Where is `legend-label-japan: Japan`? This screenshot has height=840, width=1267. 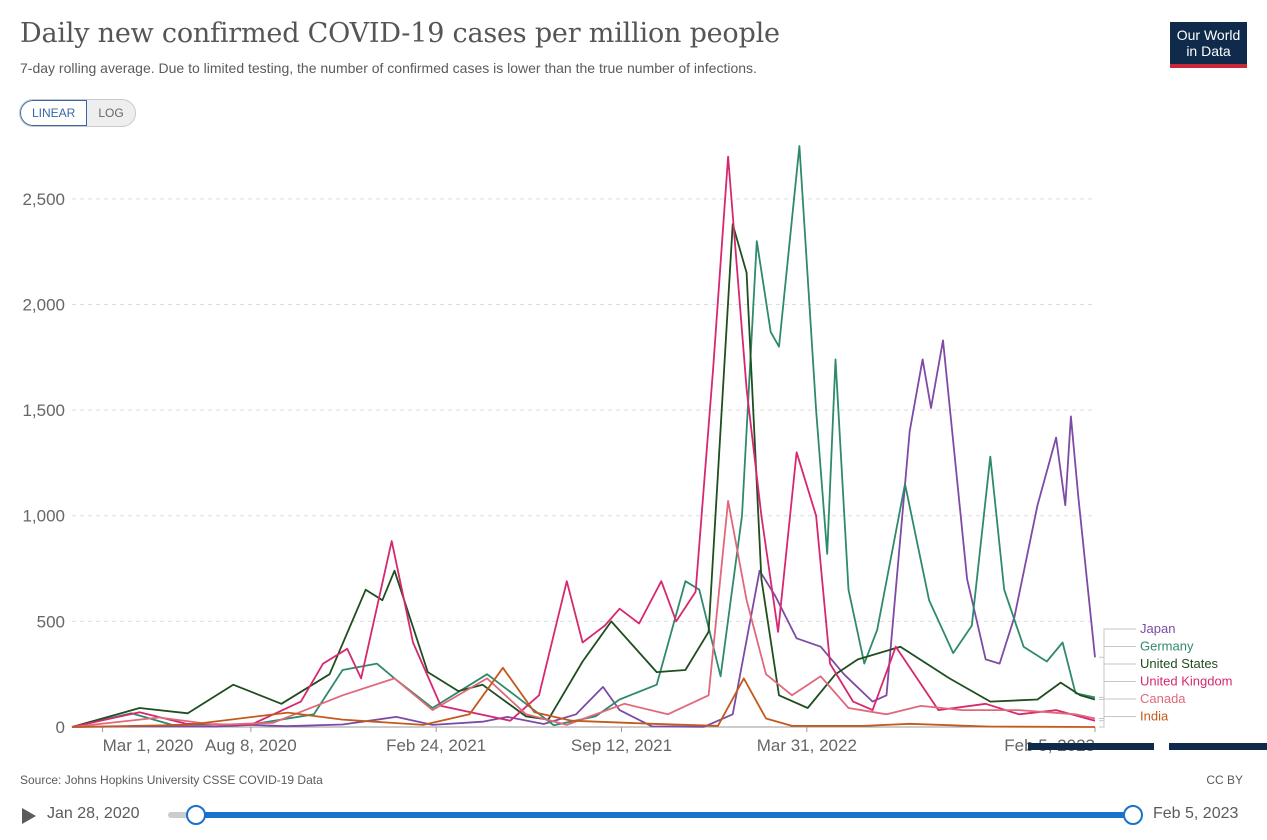 legend-label-japan: Japan is located at coordinates (1157, 628).